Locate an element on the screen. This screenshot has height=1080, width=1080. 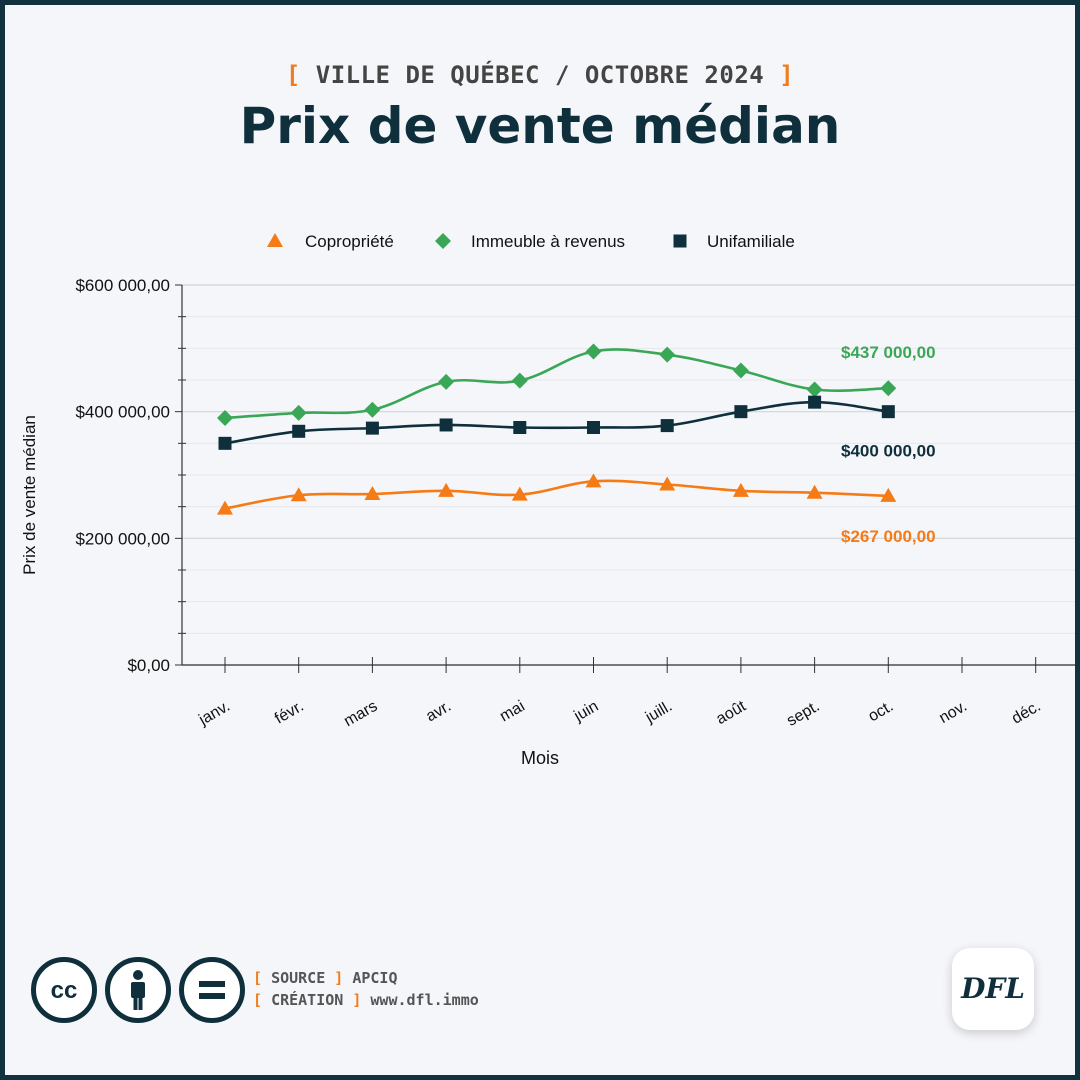
source-line: [ SOURCE ] APCIQ is located at coordinates (325, 978).